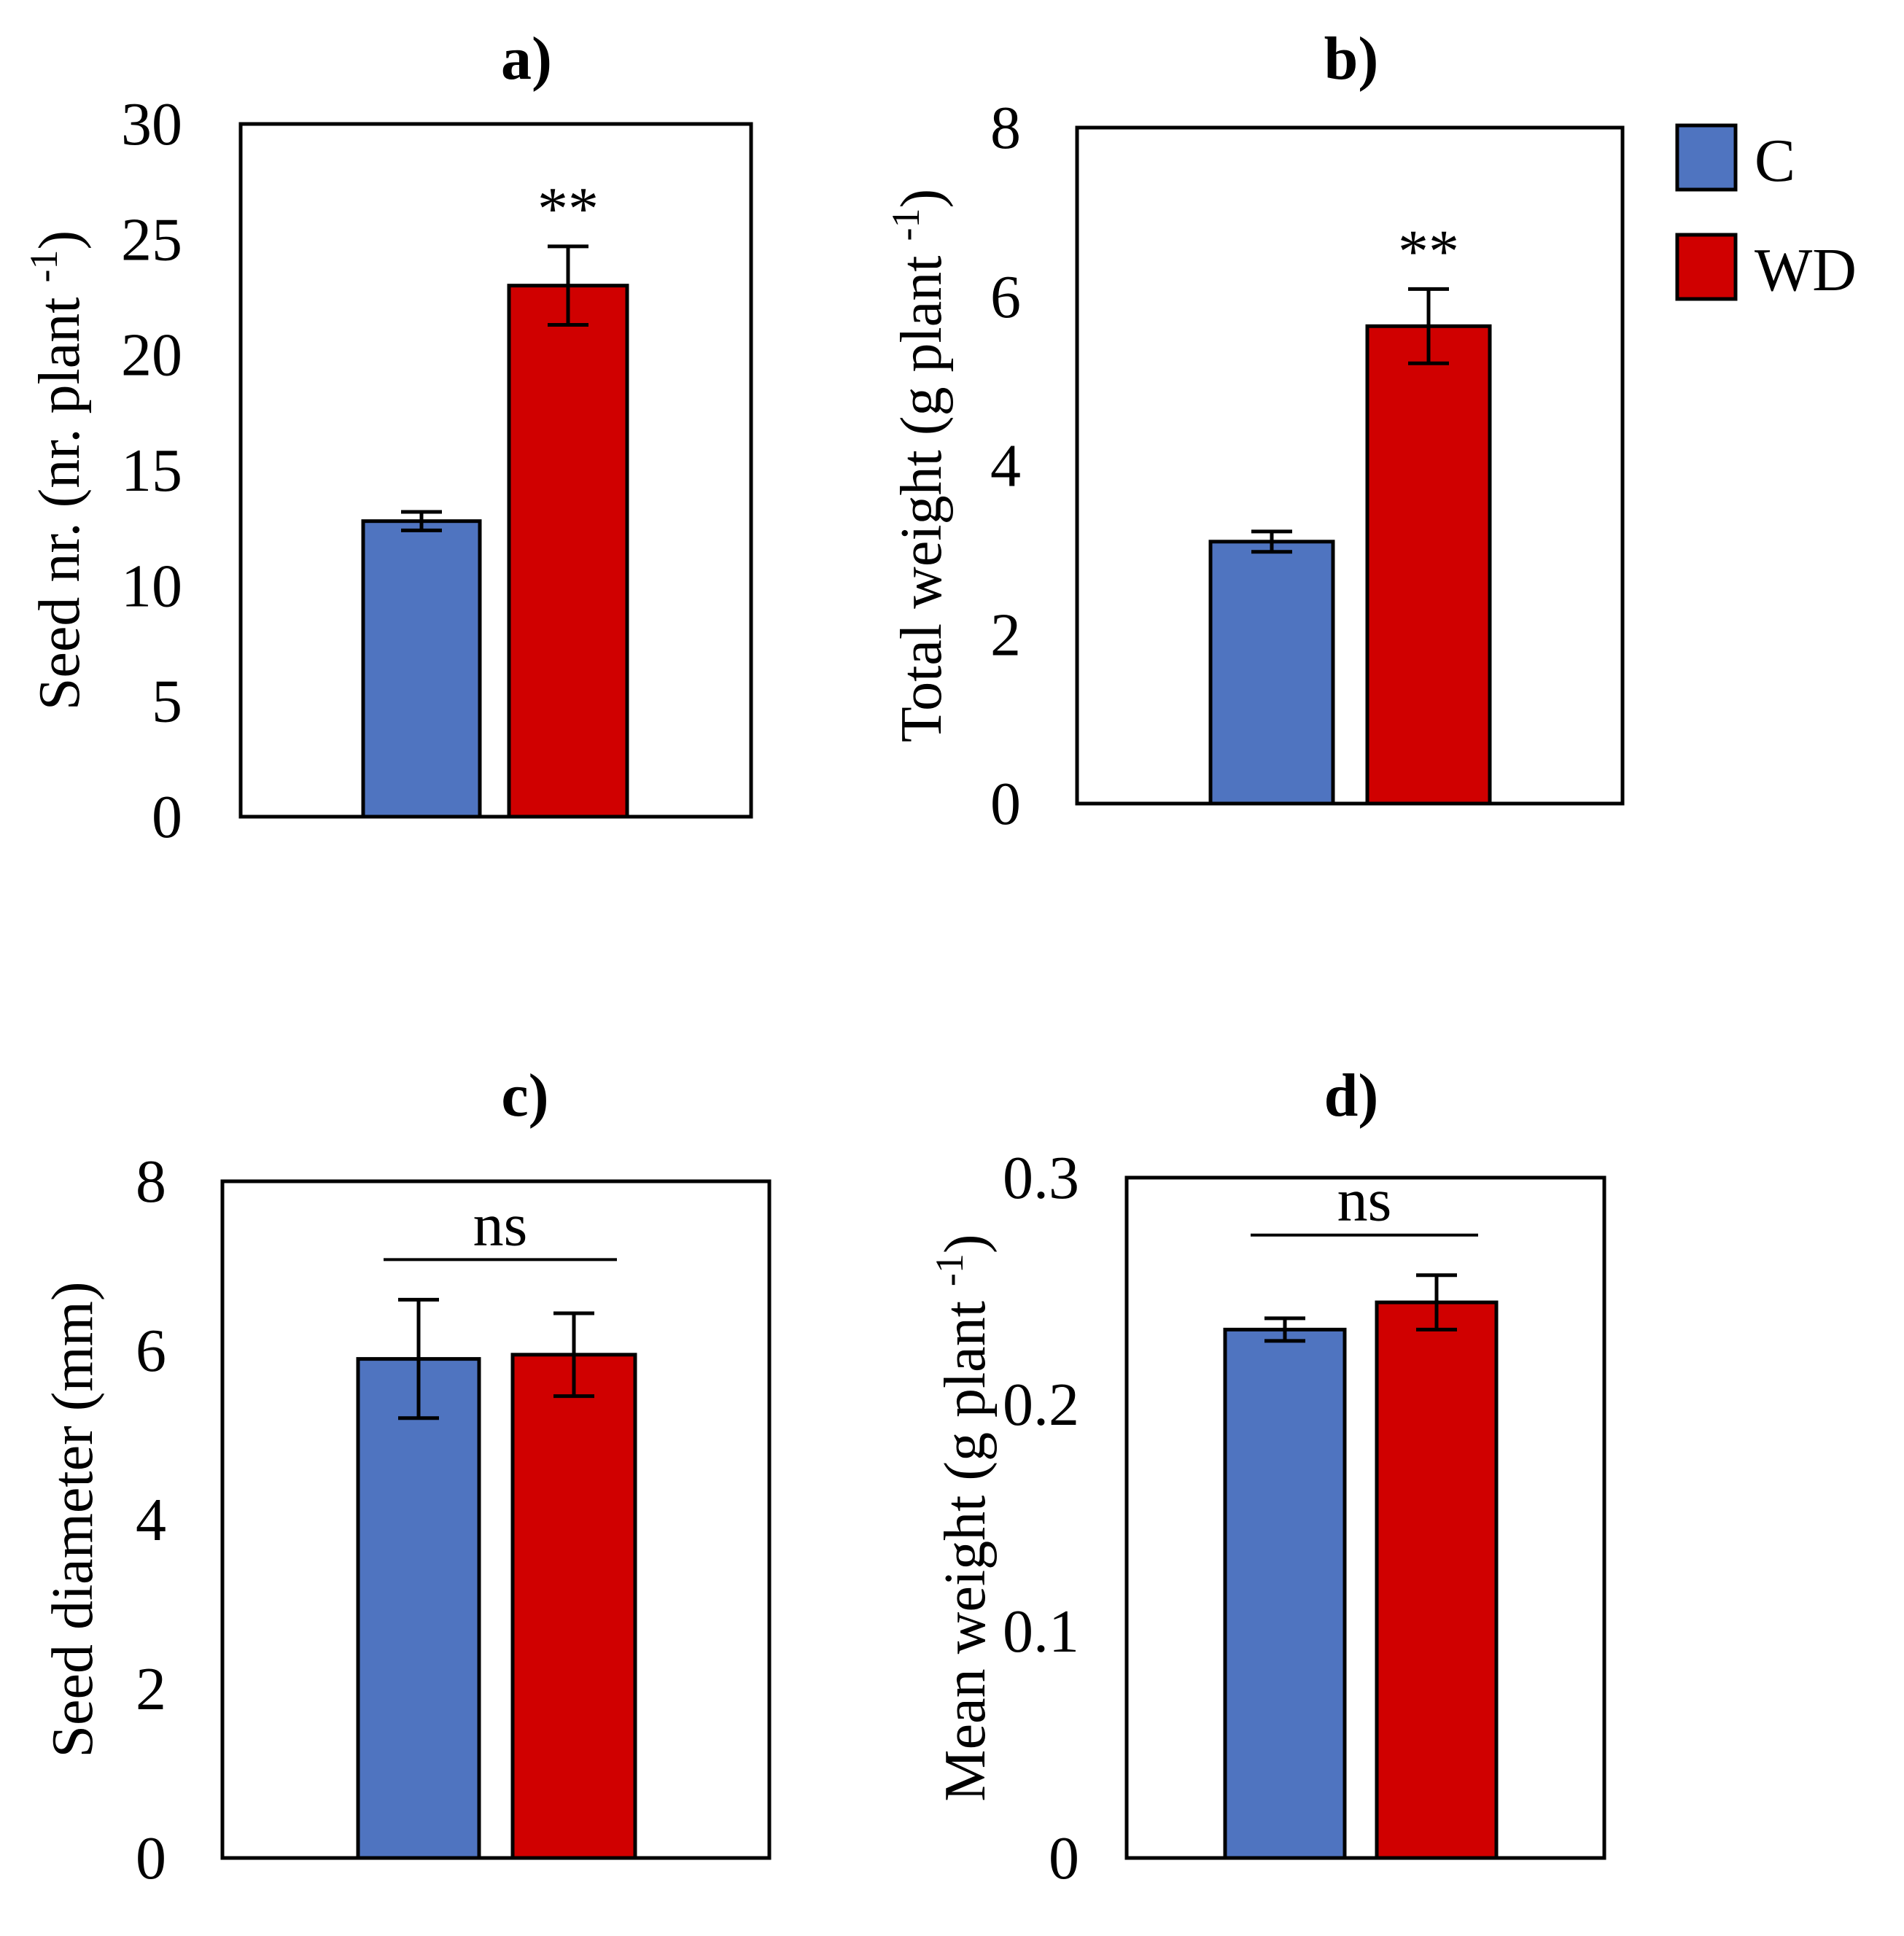 This screenshot has height=1936, width=1904. I want to click on y-tick-label: 0.3, so click(1041, 1178).